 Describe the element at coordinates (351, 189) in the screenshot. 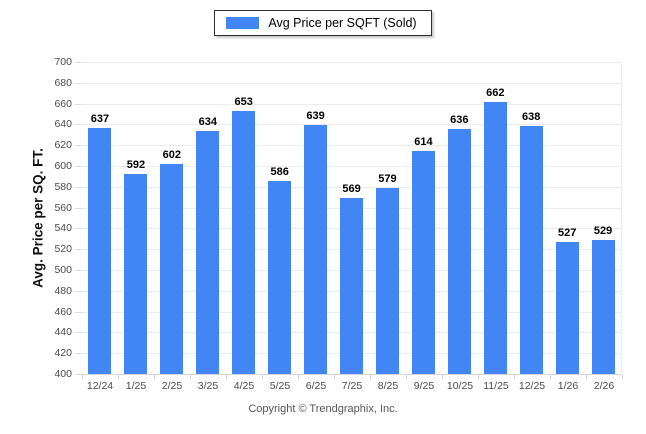

I see `bar-value-label: 569` at that location.